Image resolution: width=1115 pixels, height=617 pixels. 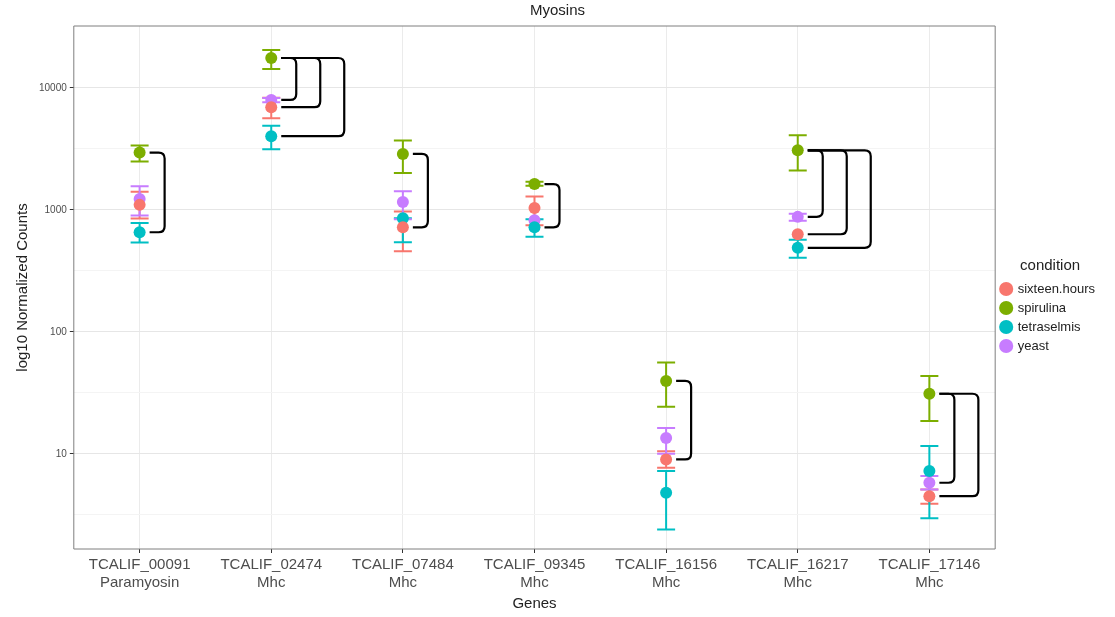 I want to click on x-tick-label: TCALIF_16156 Mhc, so click(x=666, y=573).